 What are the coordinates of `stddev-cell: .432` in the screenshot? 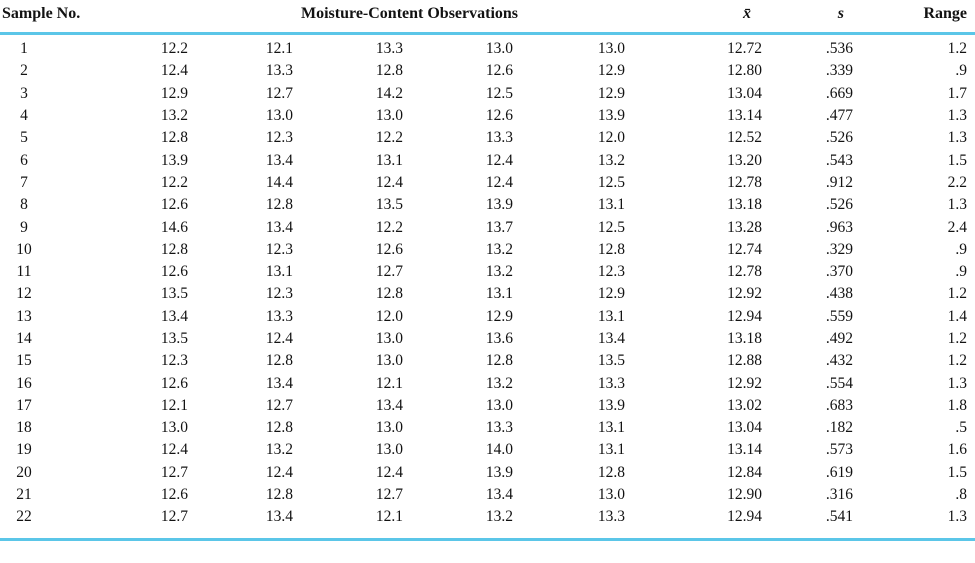 It's located at (839, 361).